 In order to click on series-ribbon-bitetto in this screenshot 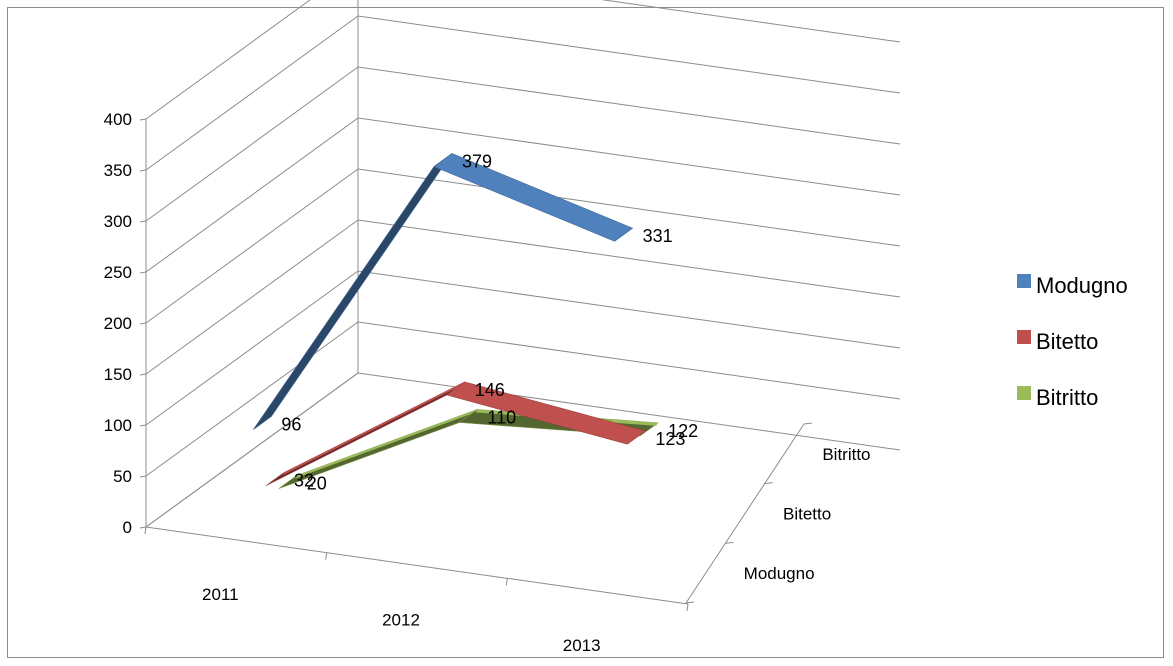, I will do `click(546, 413)`.